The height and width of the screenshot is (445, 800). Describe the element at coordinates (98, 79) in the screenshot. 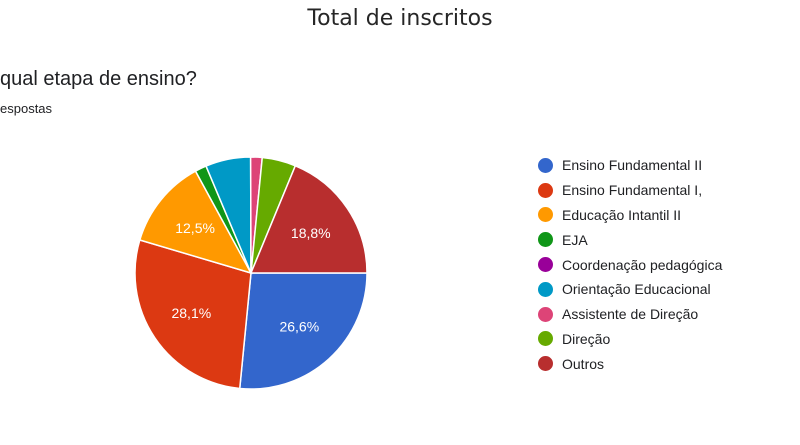

I see `question-text: qual etapa de ensino?` at that location.